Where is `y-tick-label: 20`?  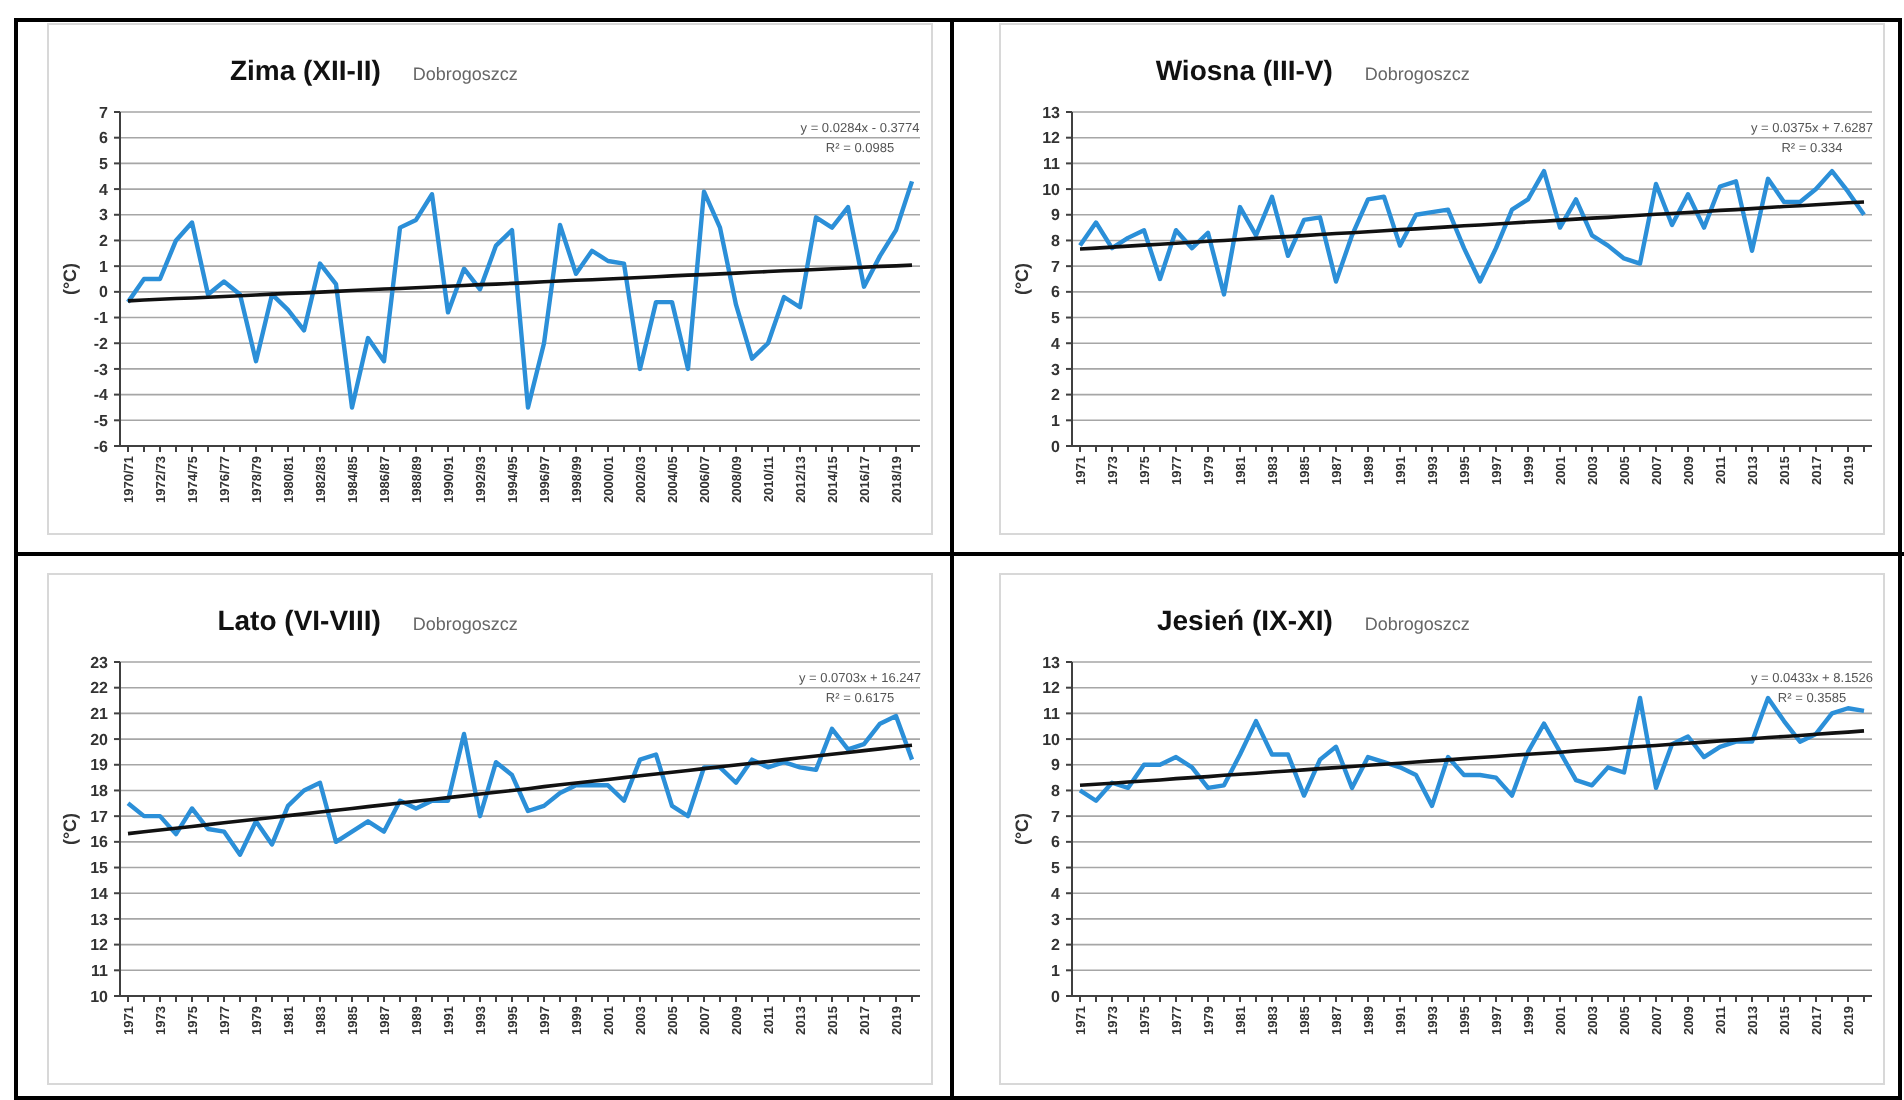 y-tick-label: 20 is located at coordinates (100, 739).